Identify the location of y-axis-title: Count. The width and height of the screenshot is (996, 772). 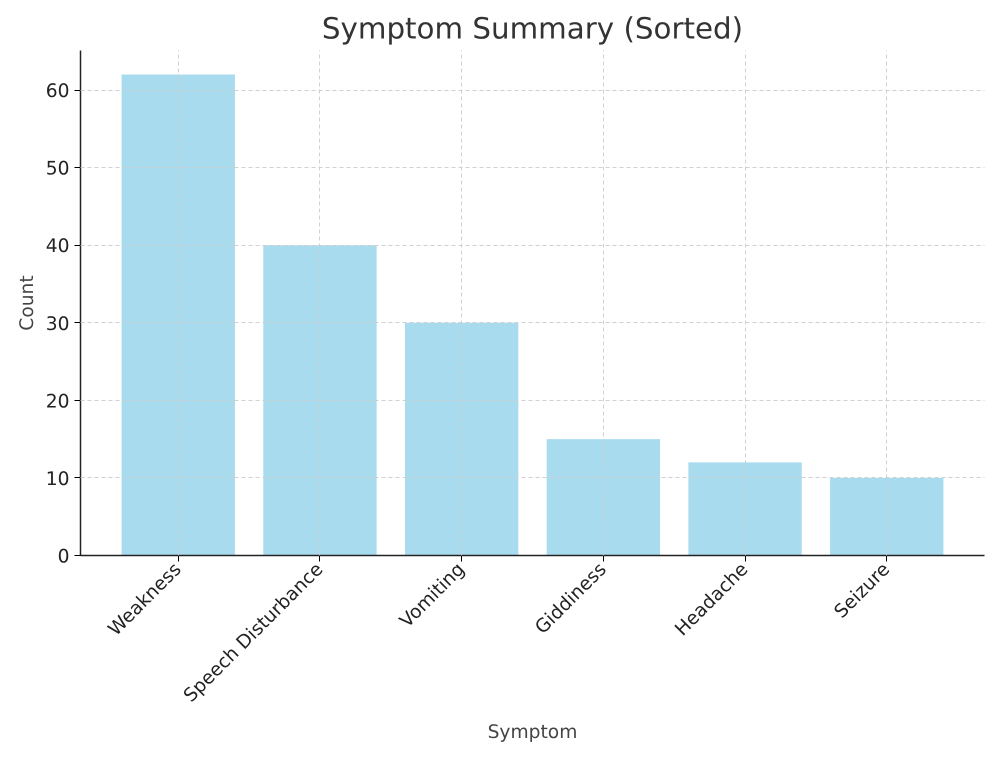
(27, 303).